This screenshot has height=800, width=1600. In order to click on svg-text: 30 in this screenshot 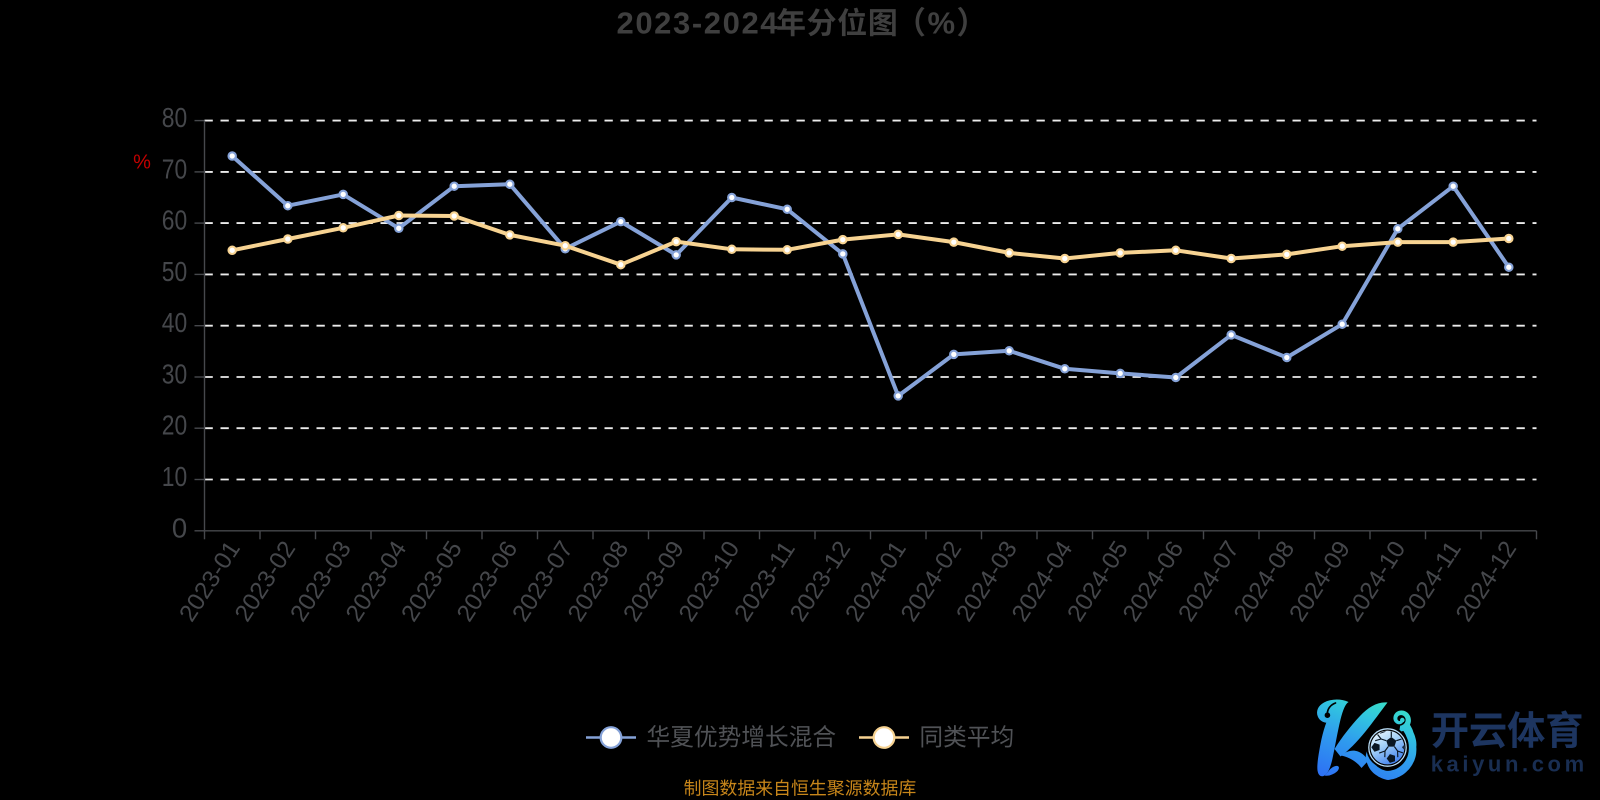, I will do `click(174, 374)`.